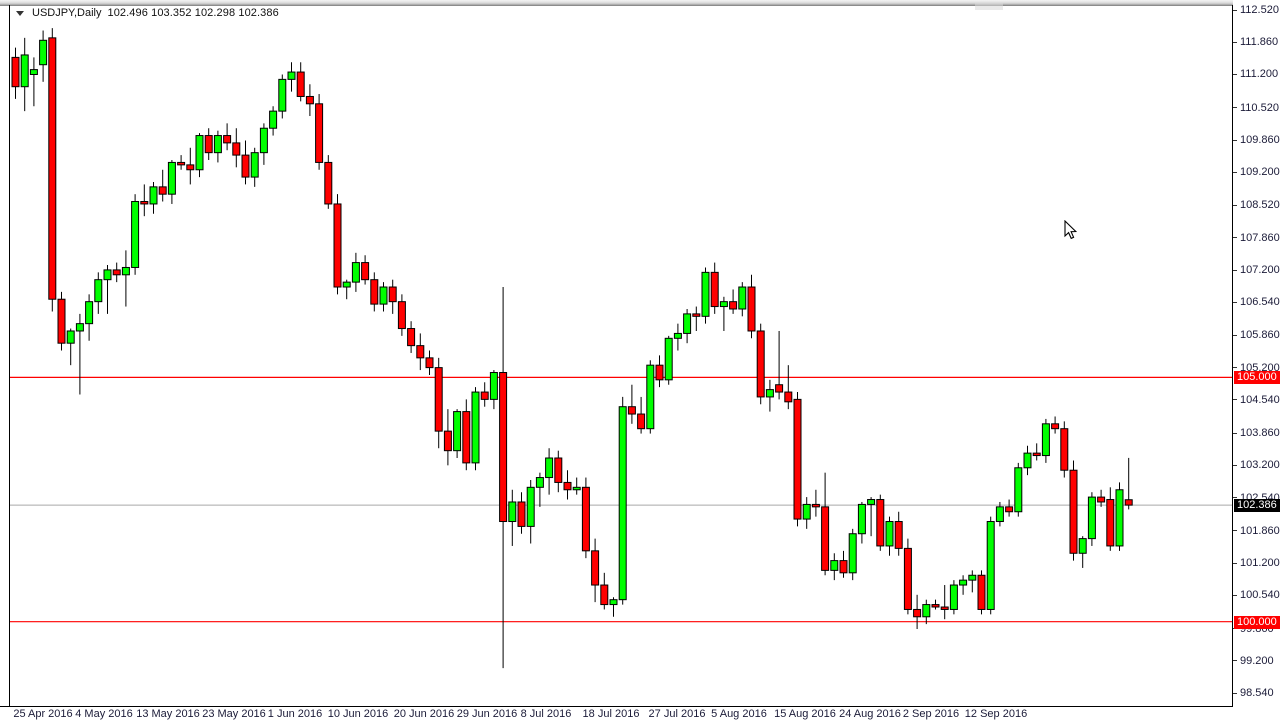 Image resolution: width=1284 pixels, height=725 pixels. Describe the element at coordinates (1257, 506) in the screenshot. I see `price-tag-black: 102.386` at that location.